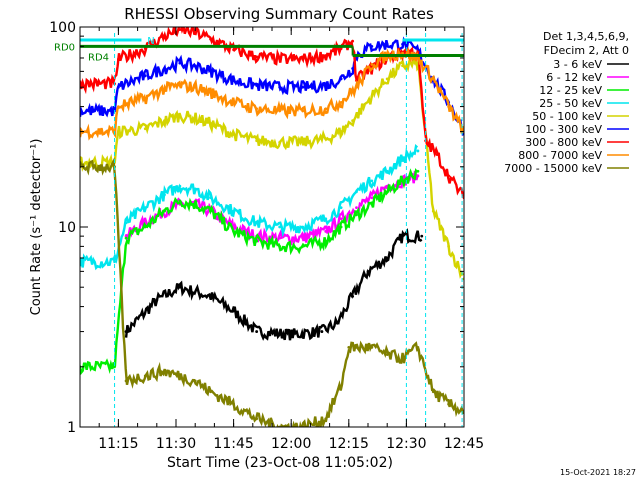 The image size is (640, 480). I want to click on legend-label: 25 - 50 keV, so click(570, 103).